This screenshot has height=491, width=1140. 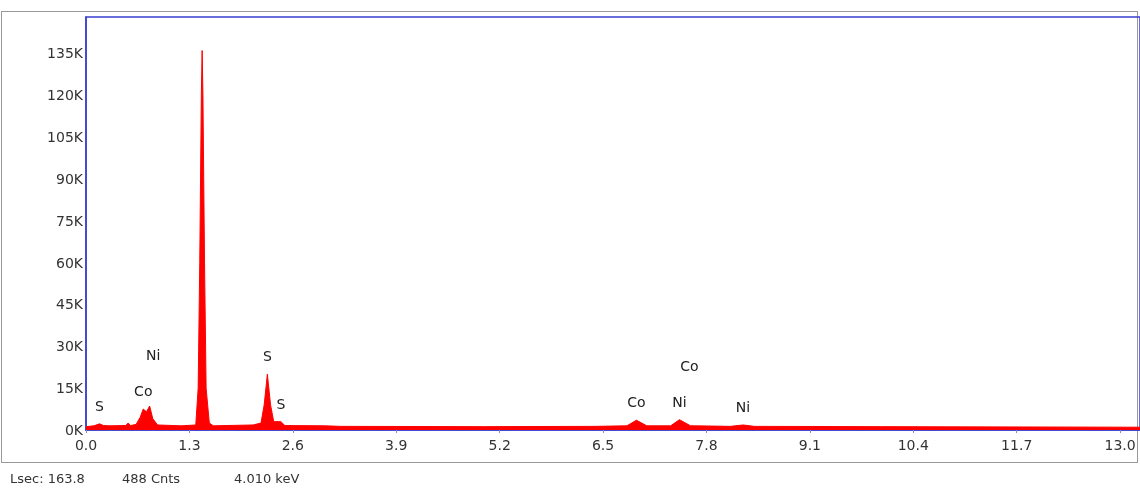 What do you see at coordinates (70, 262) in the screenshot?
I see `y-tick-label: 60K` at bounding box center [70, 262].